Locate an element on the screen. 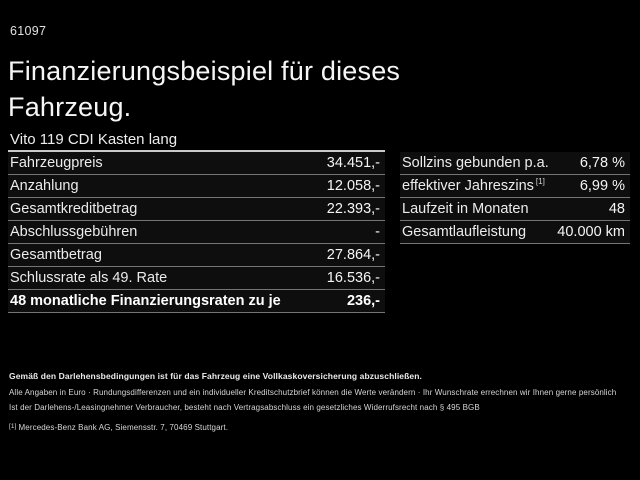 The image size is (640, 480). row-label: Gesamtkreditbetrag is located at coordinates (74, 209).